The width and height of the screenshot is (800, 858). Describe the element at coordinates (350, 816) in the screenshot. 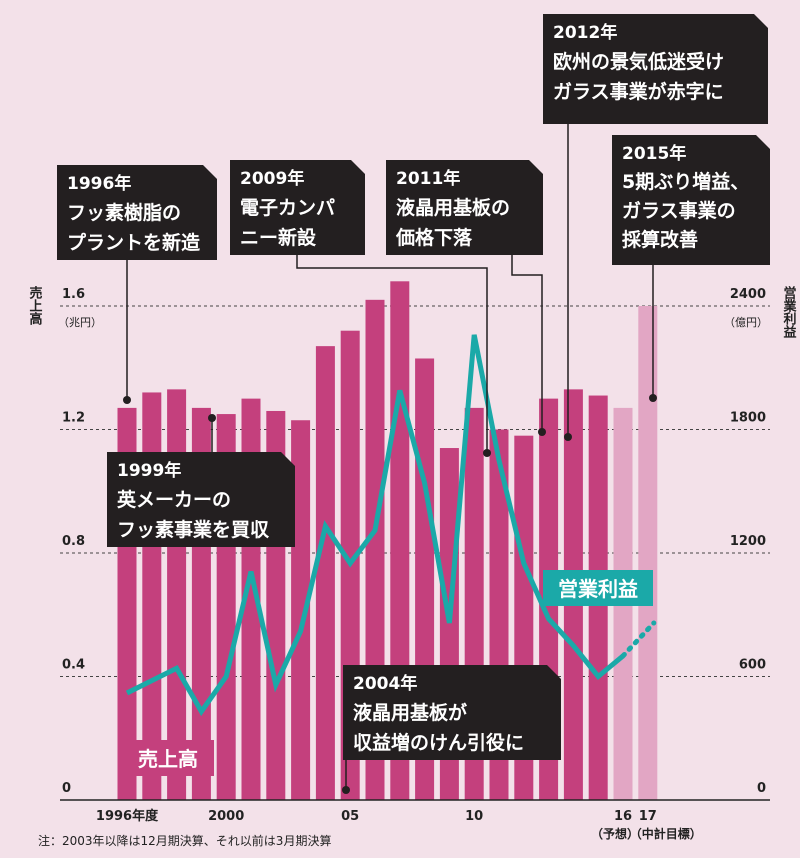

I see `x-tick-label: 05` at that location.